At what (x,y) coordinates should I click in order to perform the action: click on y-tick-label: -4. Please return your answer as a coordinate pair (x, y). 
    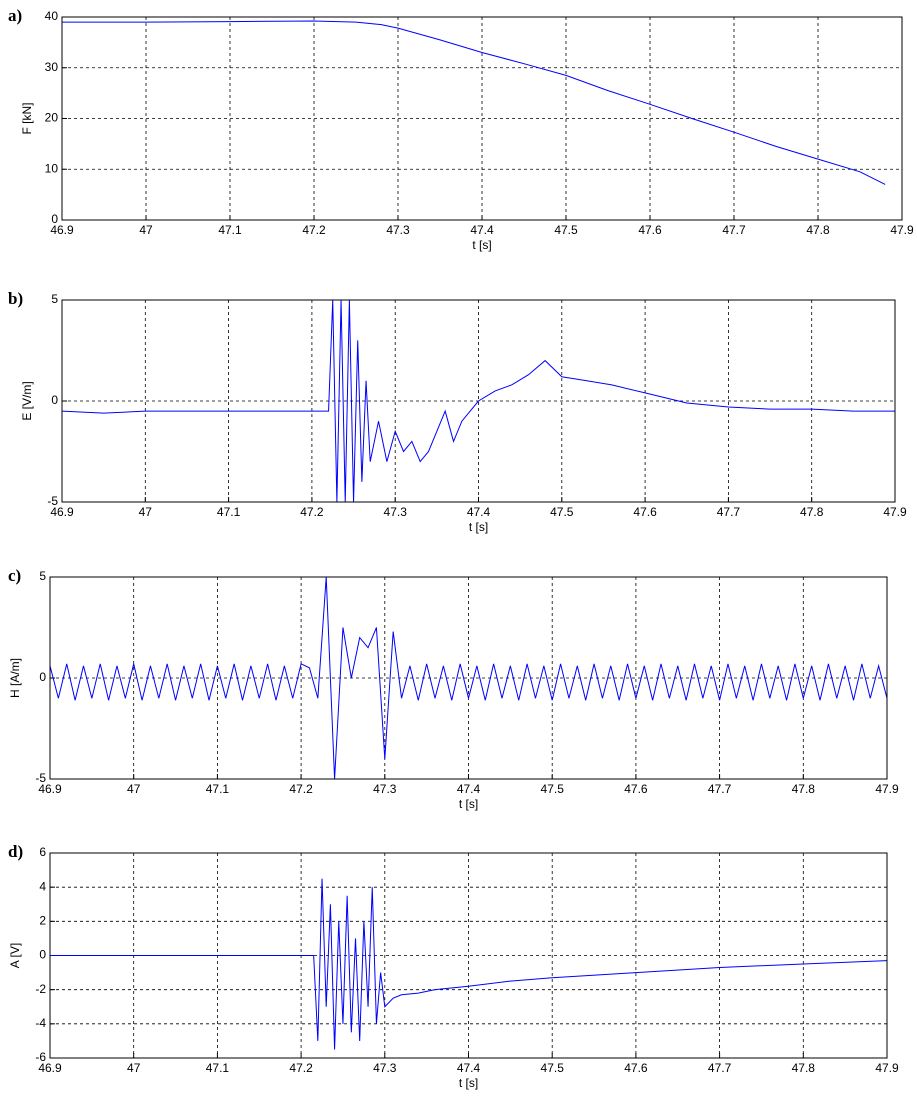
    Looking at the image, I should click on (40, 1023).